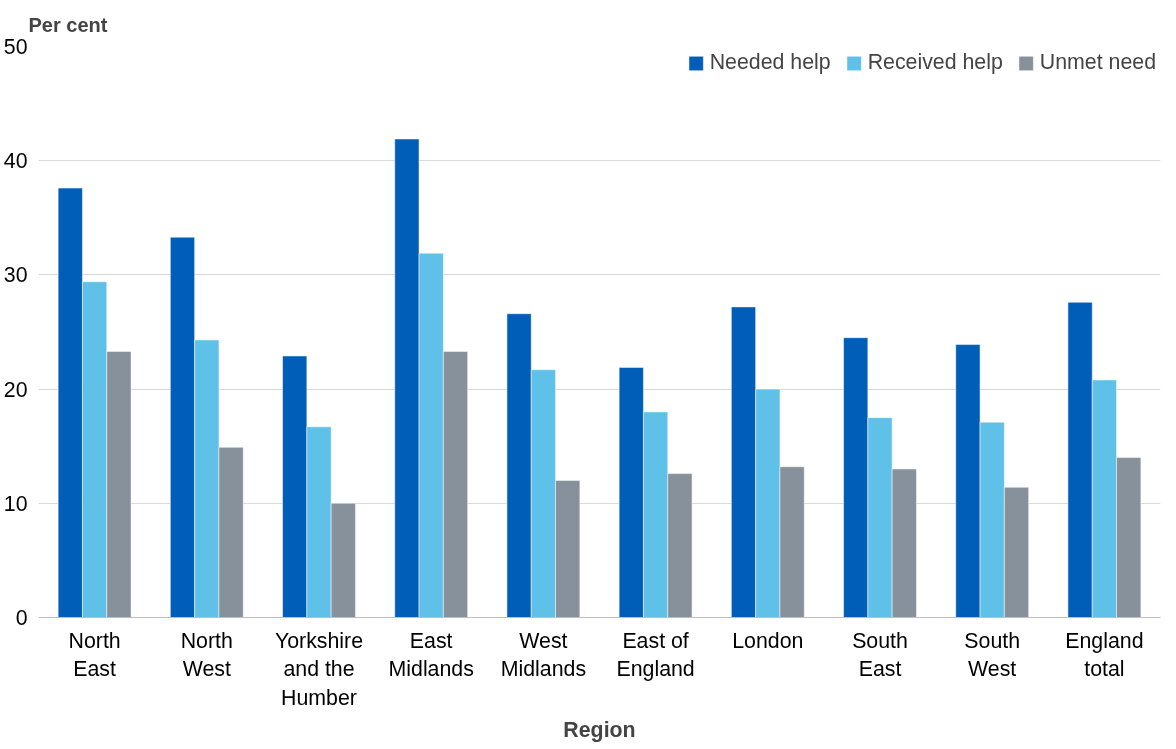 This screenshot has height=749, width=1176. What do you see at coordinates (15, 503) in the screenshot?
I see `y-tick-label: 10` at bounding box center [15, 503].